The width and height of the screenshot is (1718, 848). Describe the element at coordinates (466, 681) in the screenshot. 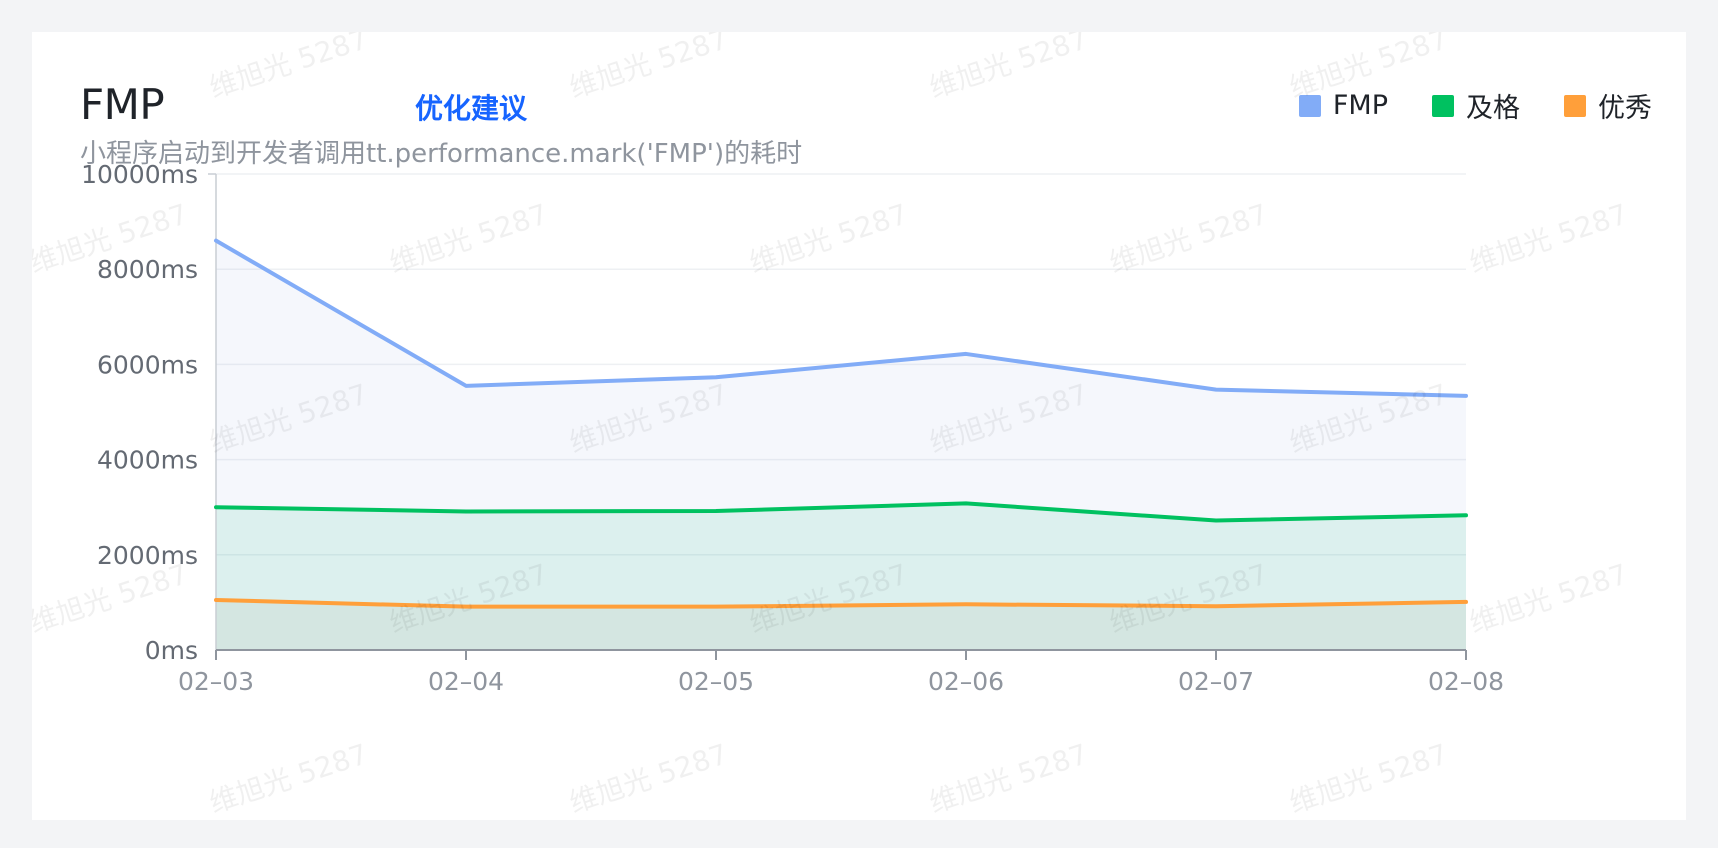

I see `x-tick-label: 02–04` at that location.